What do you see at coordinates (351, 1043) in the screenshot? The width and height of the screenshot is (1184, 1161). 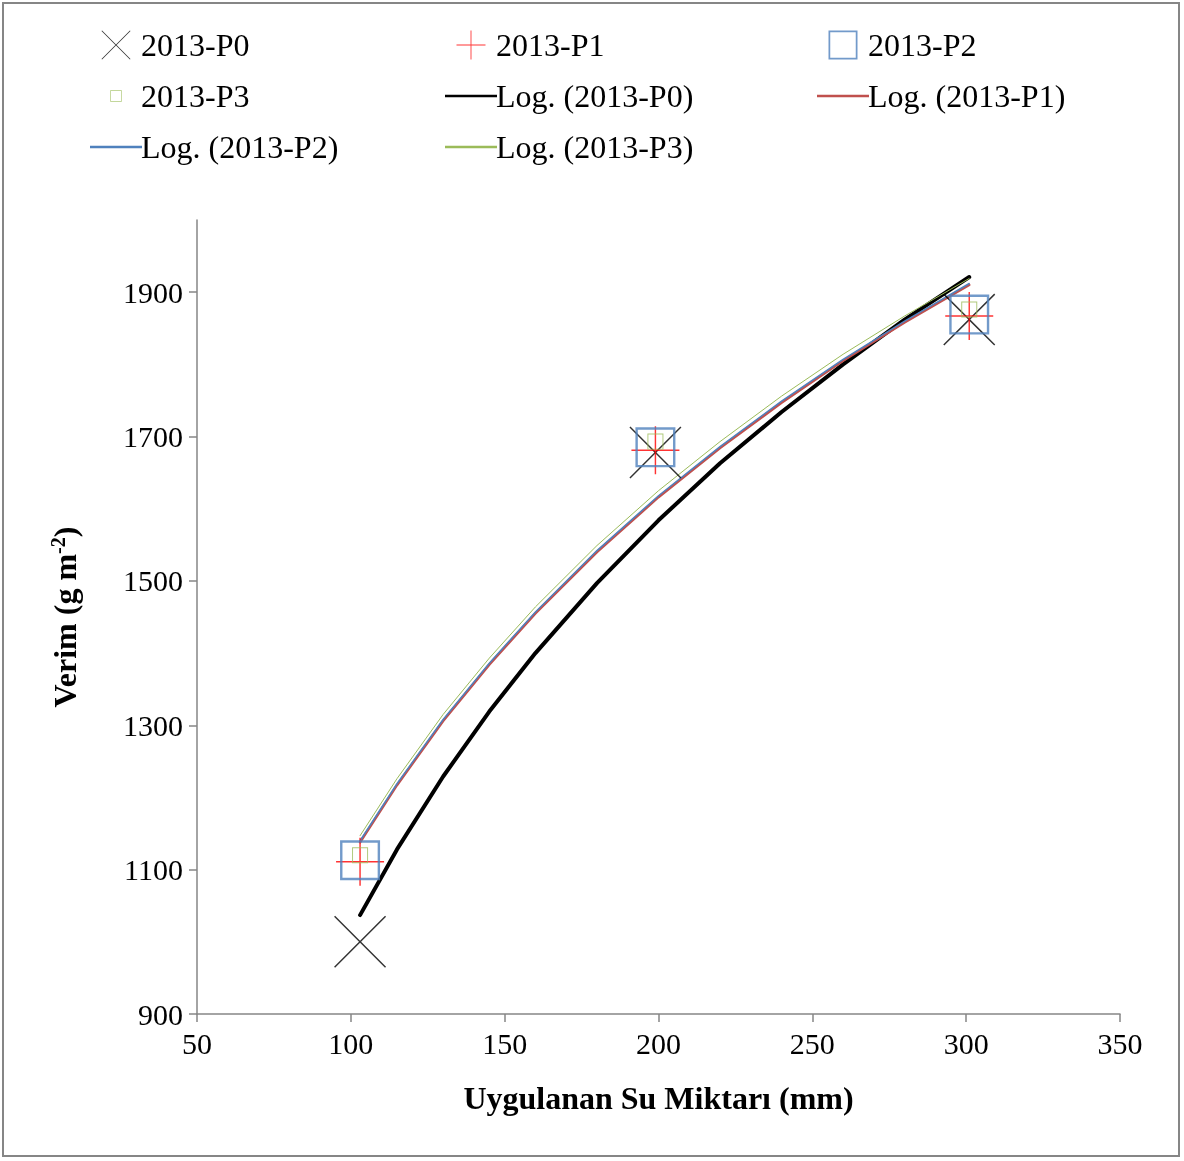 I see `x-tick-label: 100` at bounding box center [351, 1043].